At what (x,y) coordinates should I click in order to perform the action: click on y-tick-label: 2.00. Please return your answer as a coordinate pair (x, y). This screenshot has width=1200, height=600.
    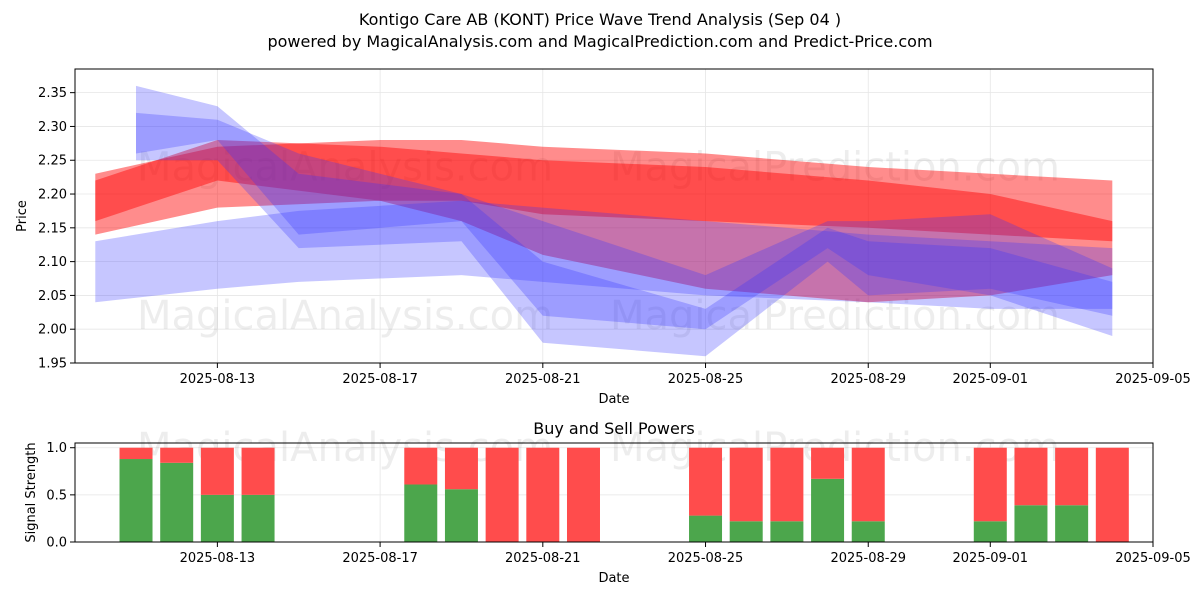
    Looking at the image, I should click on (52, 330).